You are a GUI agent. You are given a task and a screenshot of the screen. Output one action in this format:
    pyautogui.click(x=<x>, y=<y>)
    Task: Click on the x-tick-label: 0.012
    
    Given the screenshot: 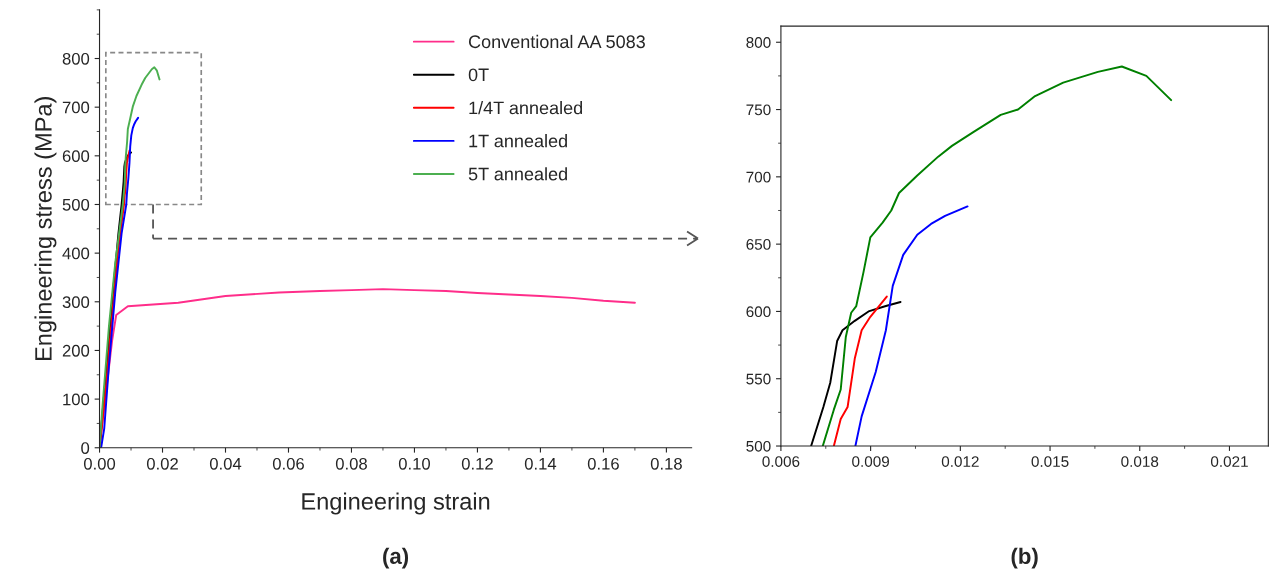 What is the action you would take?
    pyautogui.click(x=960, y=461)
    